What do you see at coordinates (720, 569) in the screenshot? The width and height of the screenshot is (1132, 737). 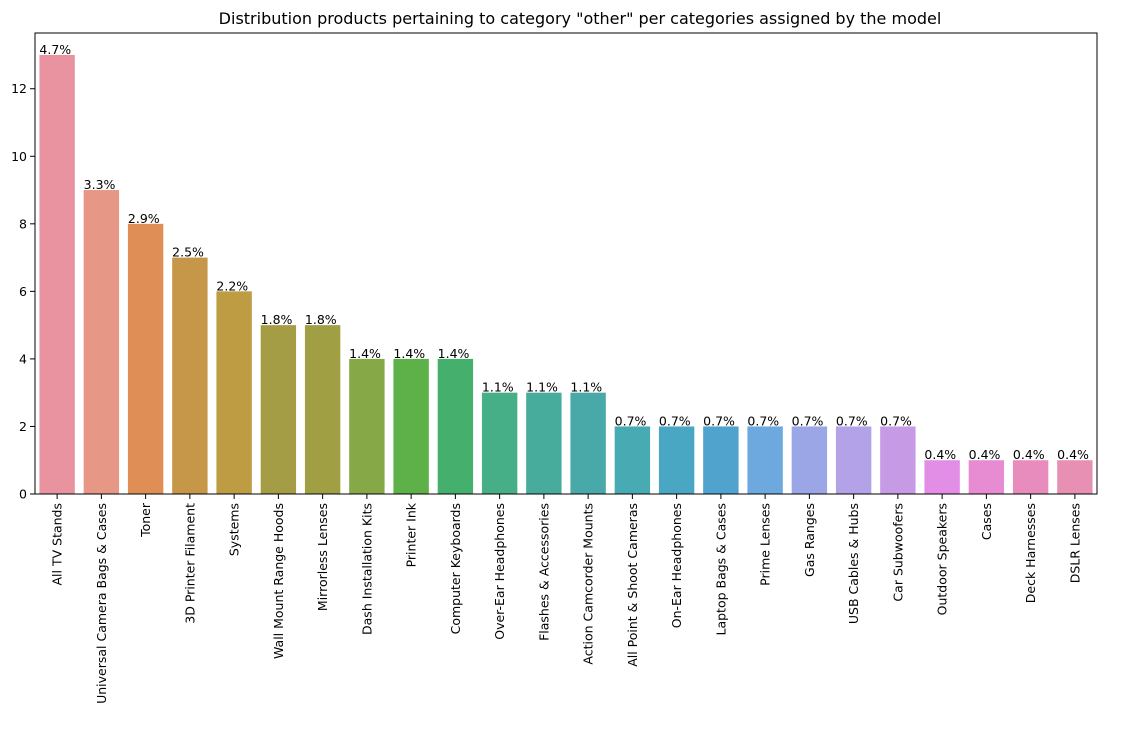 I see `x-tick-label: Laptop Bags & Cases` at bounding box center [720, 569].